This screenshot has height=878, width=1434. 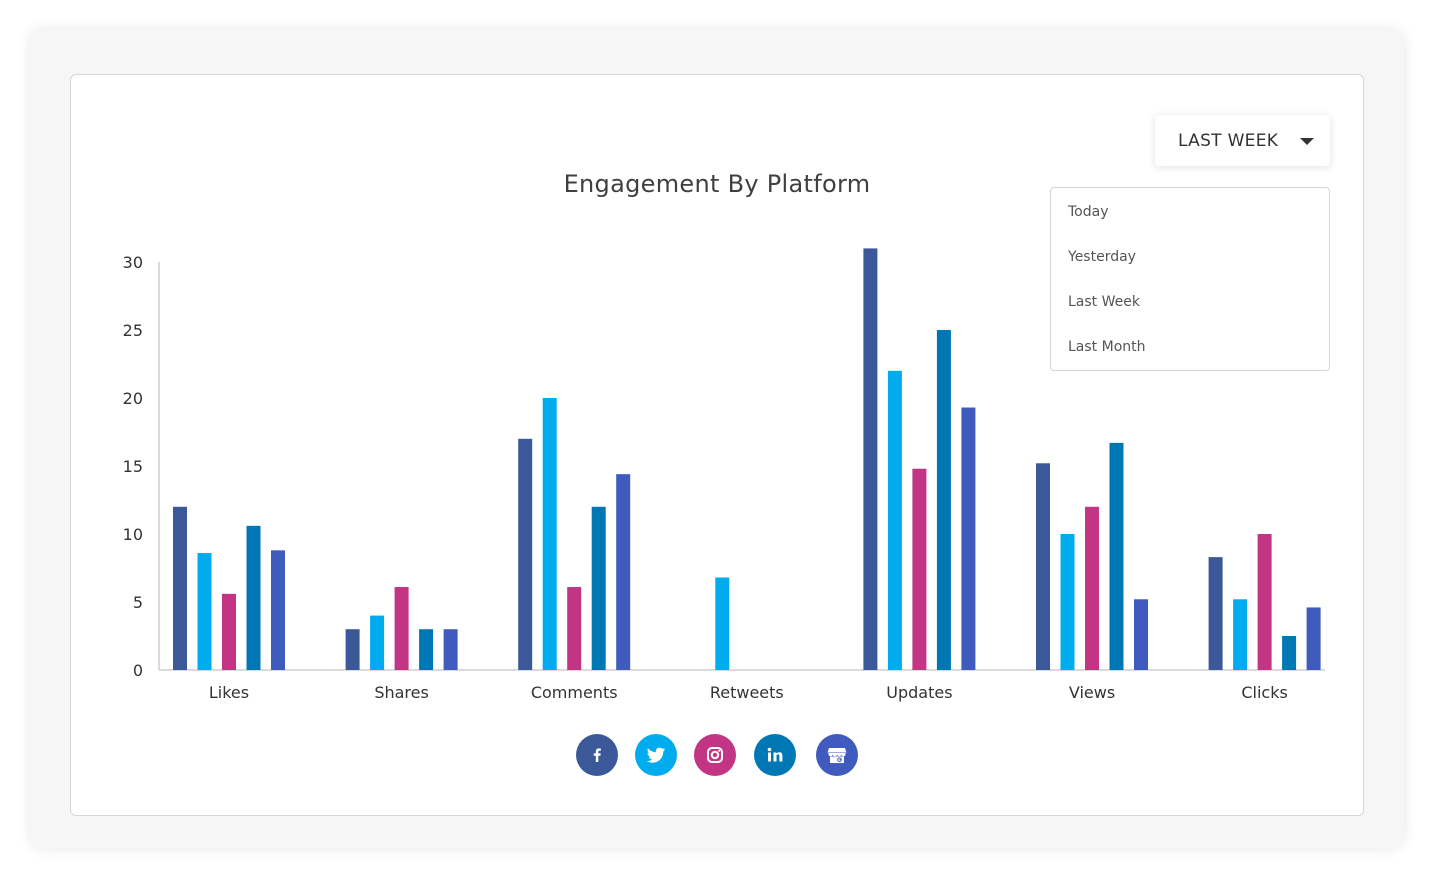 I want to click on menu-item-yesterday: Yesterday, so click(x=1102, y=257).